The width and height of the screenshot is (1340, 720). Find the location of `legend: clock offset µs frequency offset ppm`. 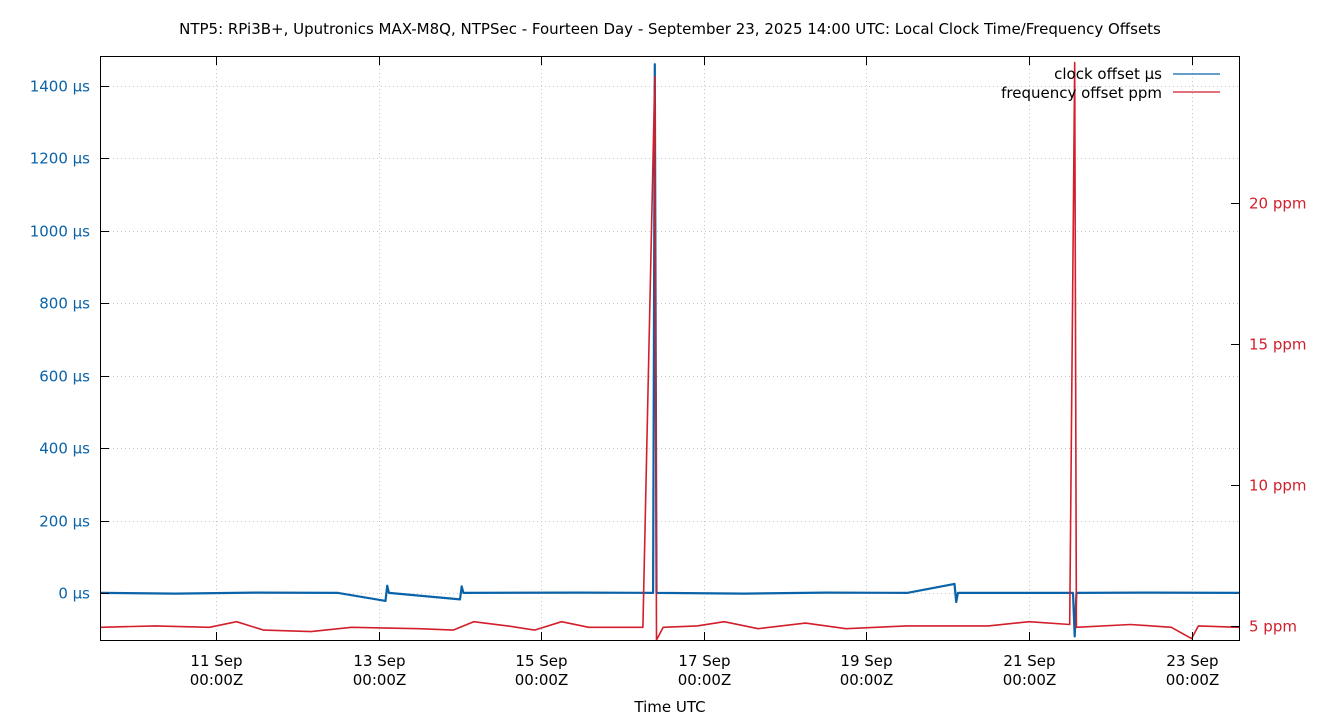

legend: clock offset µs frequency offset ppm is located at coordinates (1110, 83).